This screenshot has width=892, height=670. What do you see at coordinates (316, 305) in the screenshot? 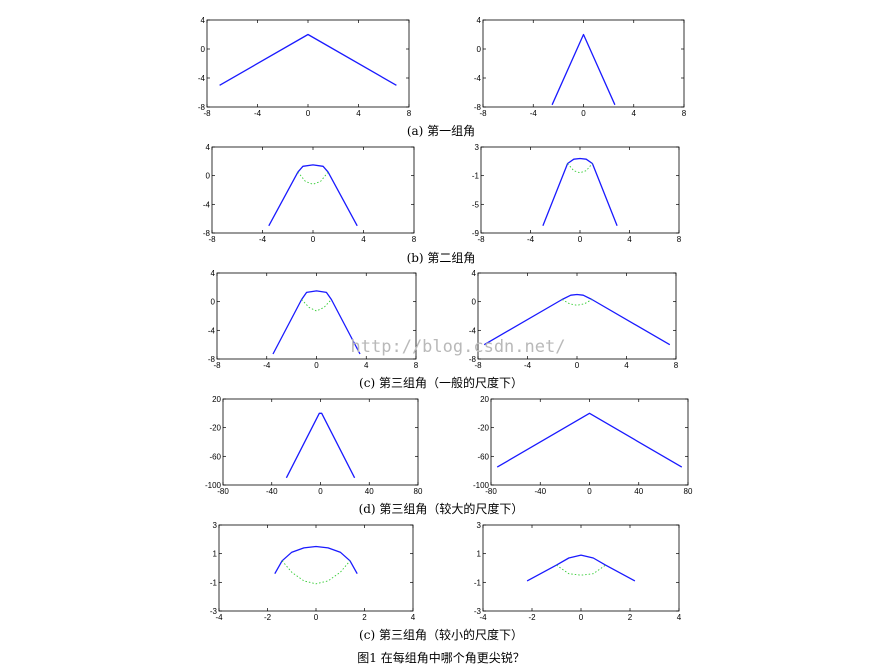
I see `dotted-curve-c-left` at bounding box center [316, 305].